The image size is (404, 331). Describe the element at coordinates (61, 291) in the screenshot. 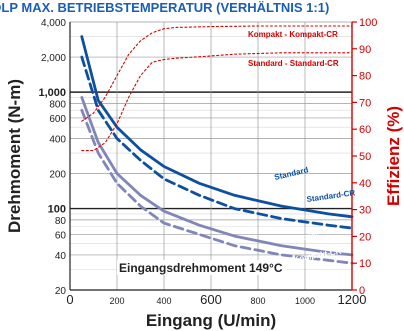

I see `y-tick-label: 20` at that location.